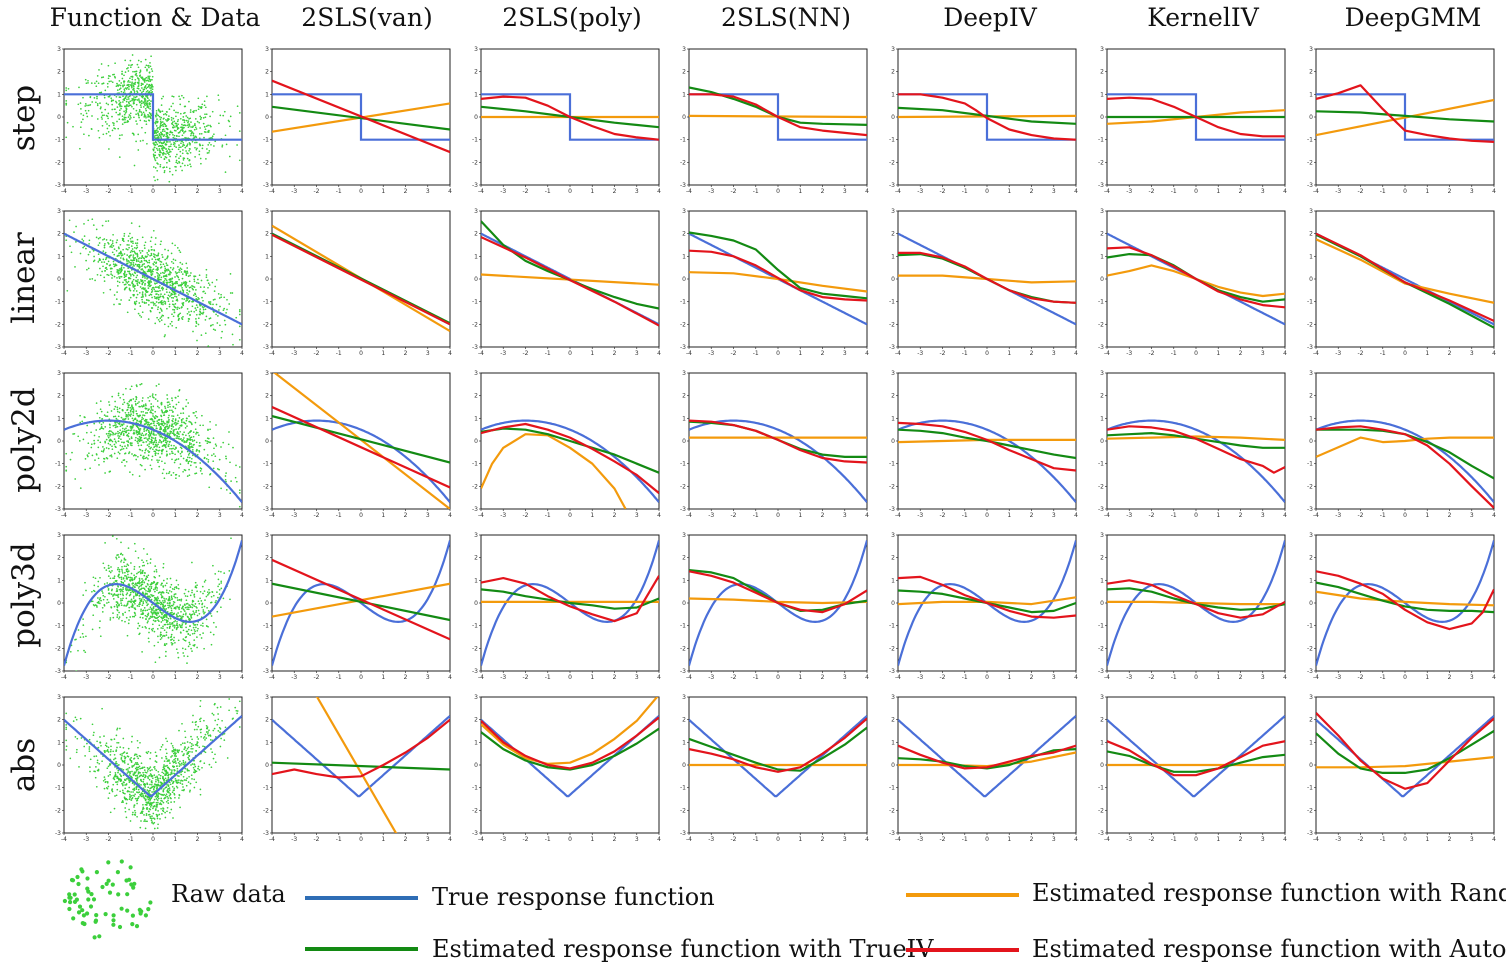 The image size is (1506, 979). I want to click on y-tick-label: 1, so click(267, 256).